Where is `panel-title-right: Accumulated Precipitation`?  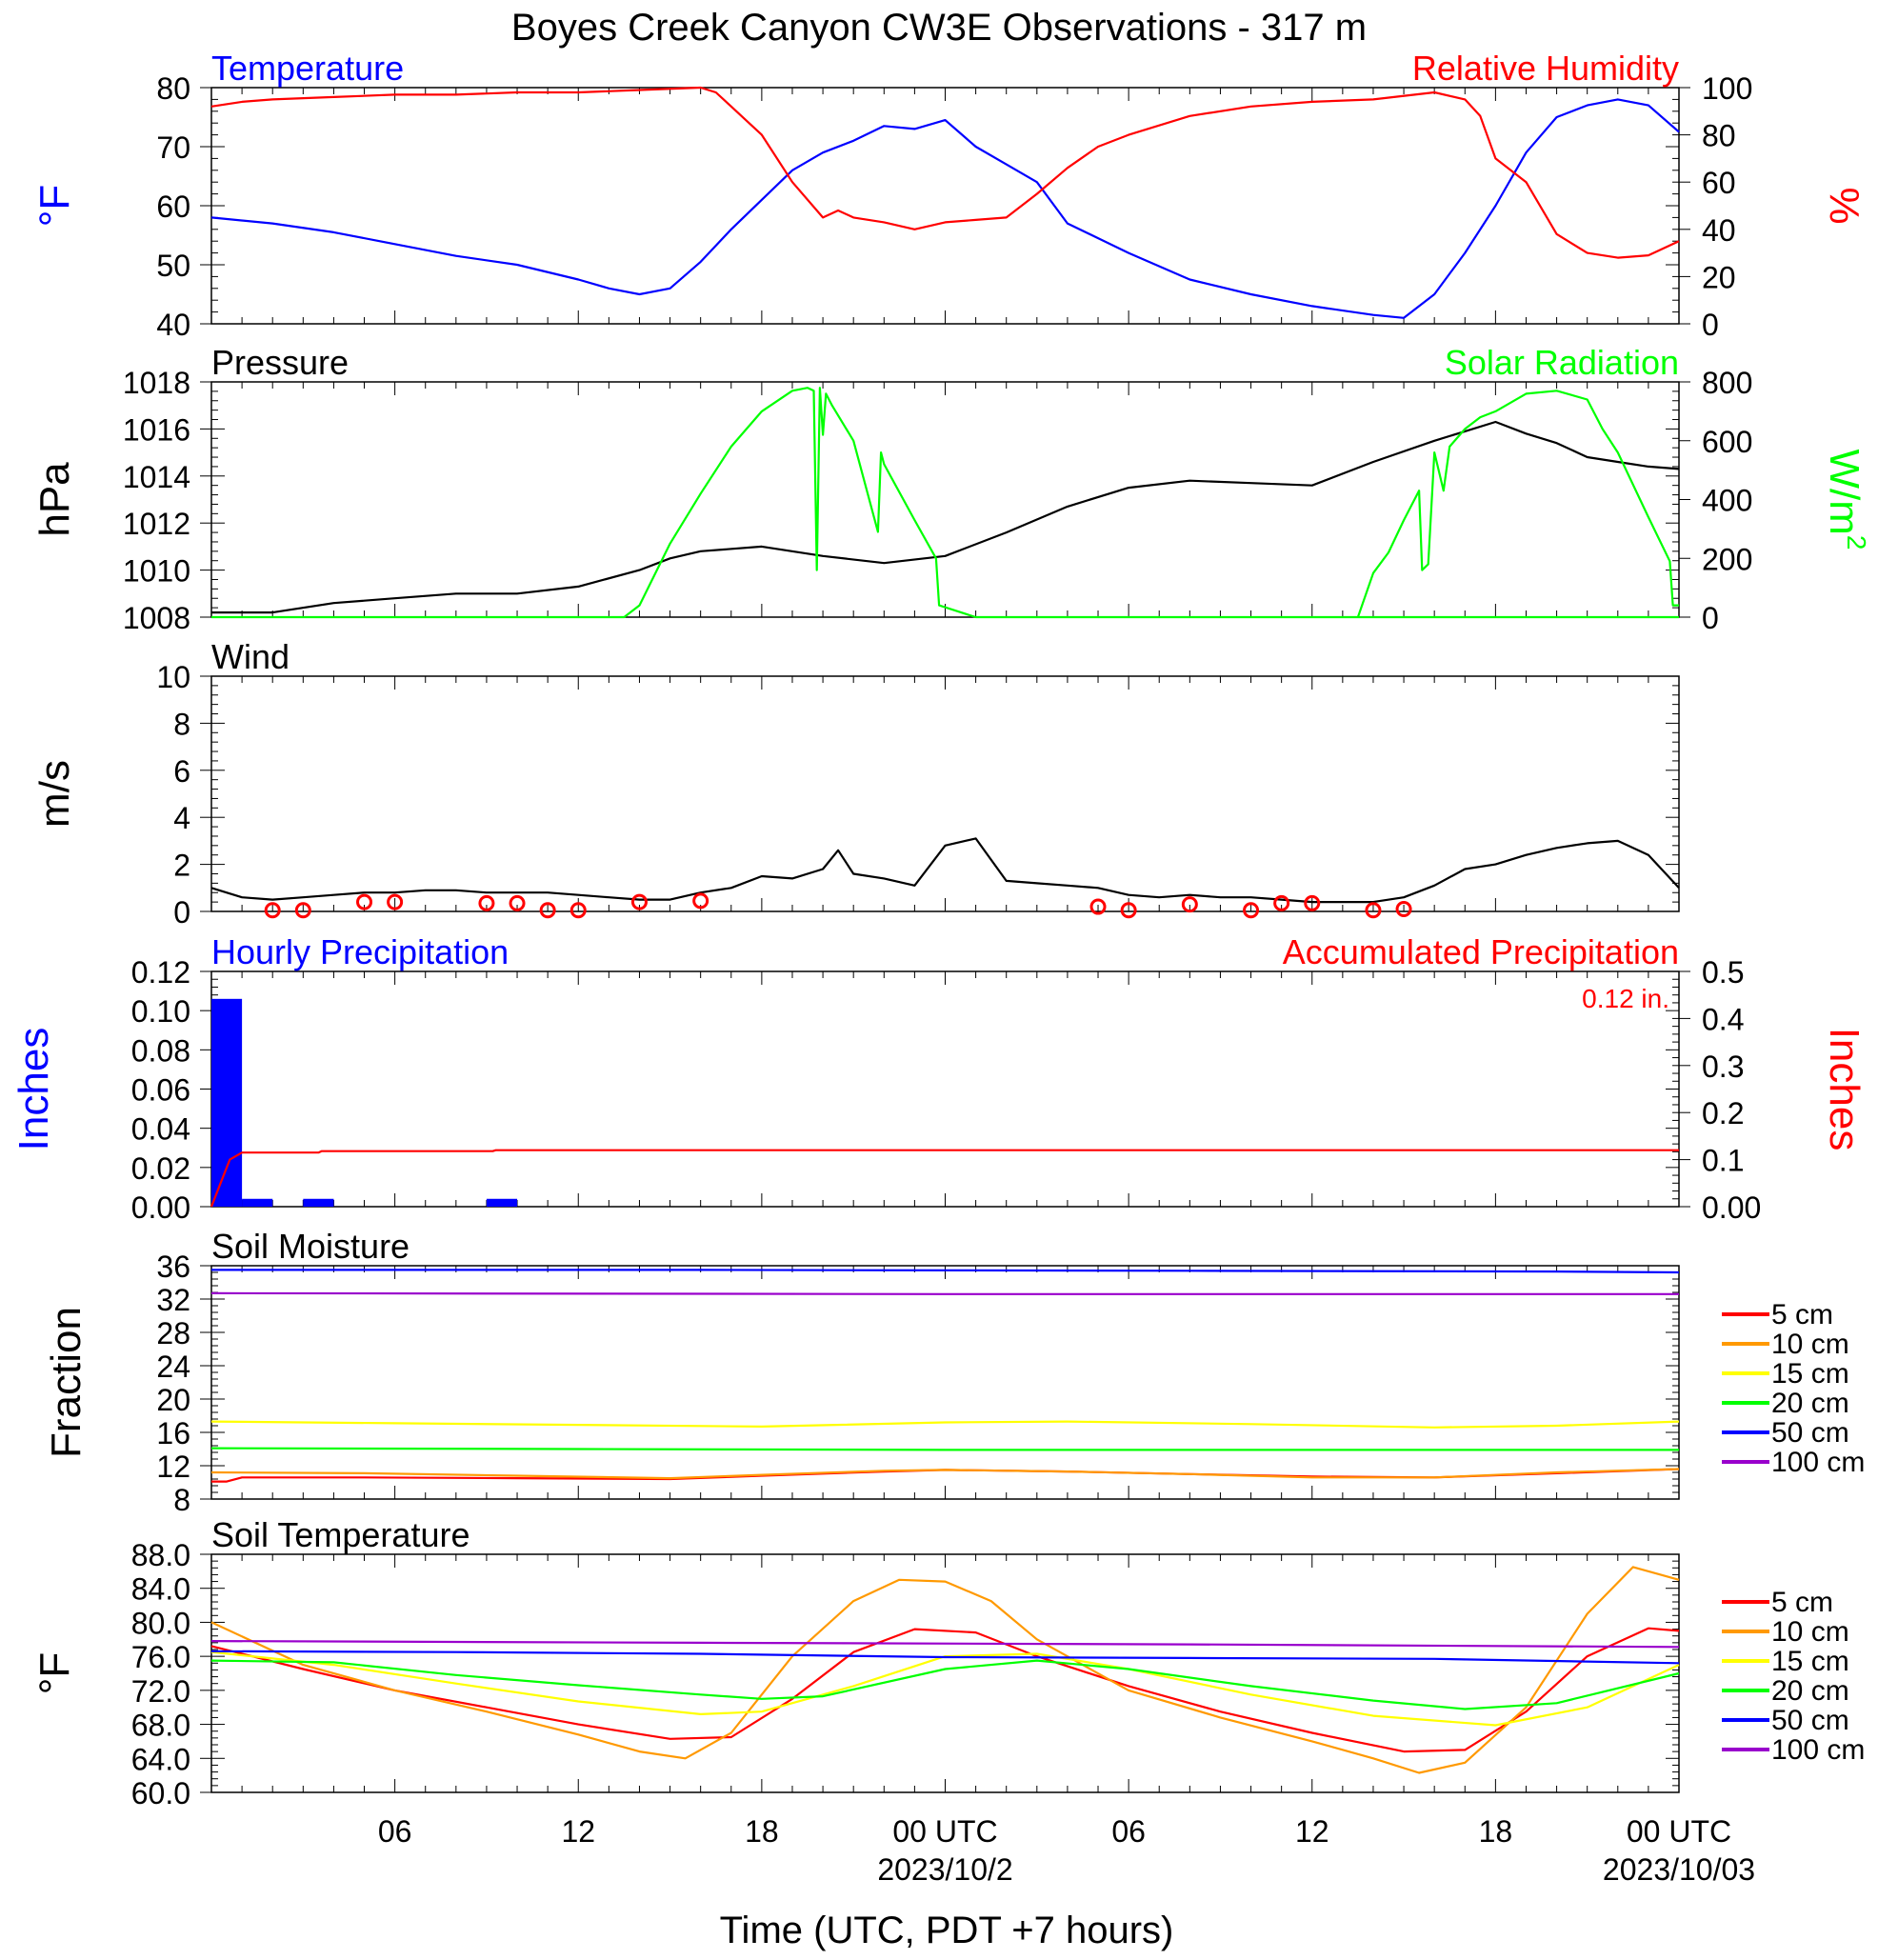 panel-title-right: Accumulated Precipitation is located at coordinates (1481, 951).